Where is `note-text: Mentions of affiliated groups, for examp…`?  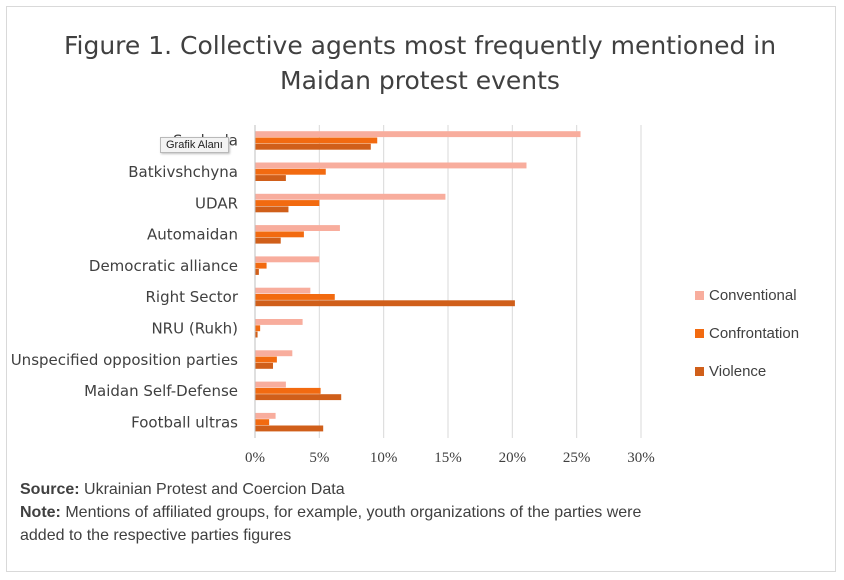 note-text: Mentions of affiliated groups, for examp… is located at coordinates (331, 524).